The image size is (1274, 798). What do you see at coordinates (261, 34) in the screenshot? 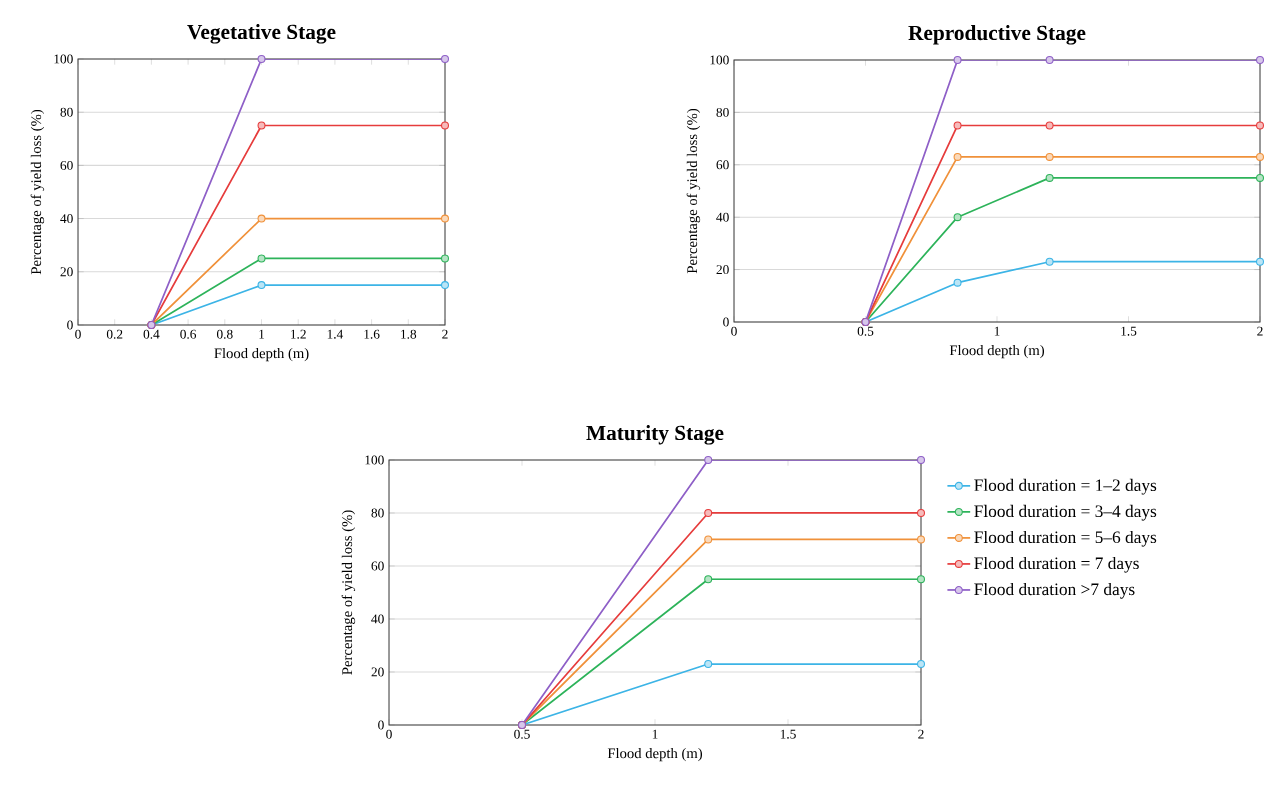
I see `chart-title: Vegetative Stage` at bounding box center [261, 34].